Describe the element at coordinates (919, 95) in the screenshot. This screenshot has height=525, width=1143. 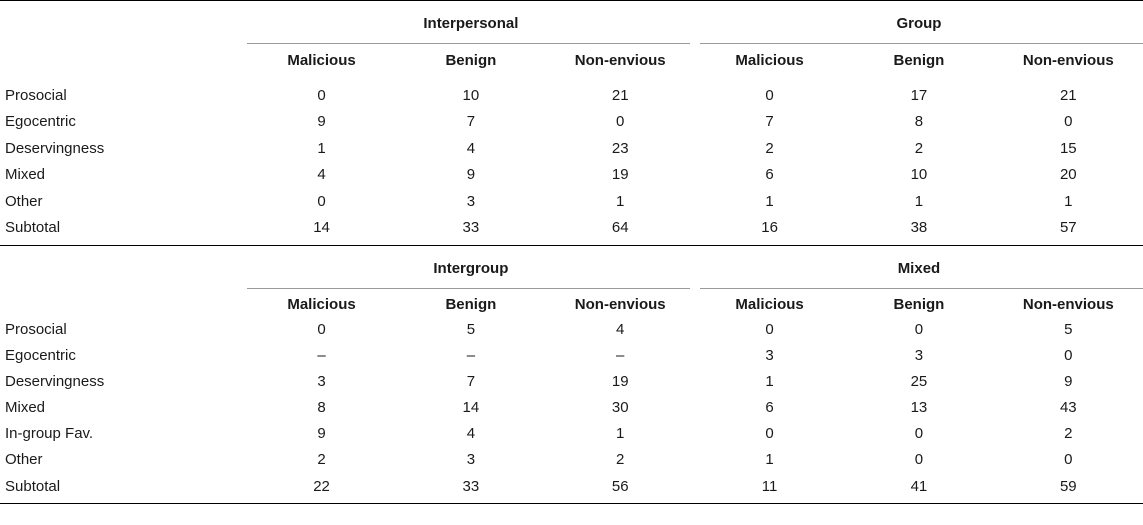
I see `table-cell: 17` at that location.